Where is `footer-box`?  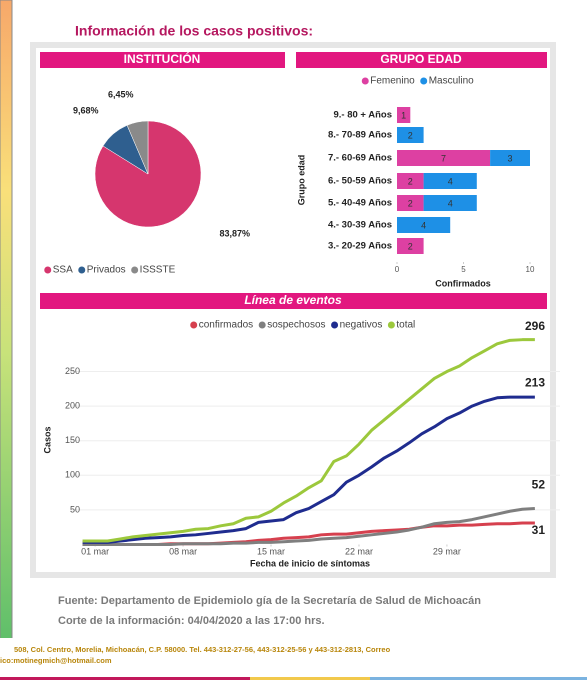 footer-box is located at coordinates (293, 652).